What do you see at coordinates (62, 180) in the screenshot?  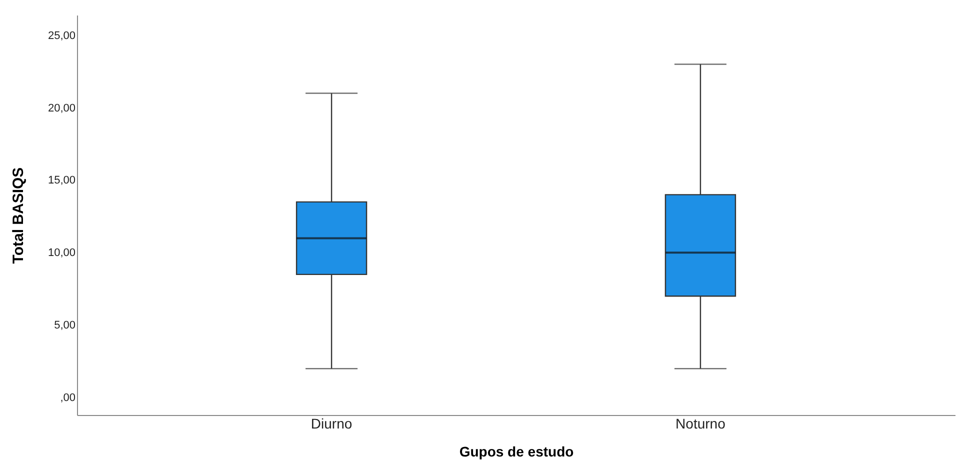 I see `y-tick-label: 15,00` at bounding box center [62, 180].